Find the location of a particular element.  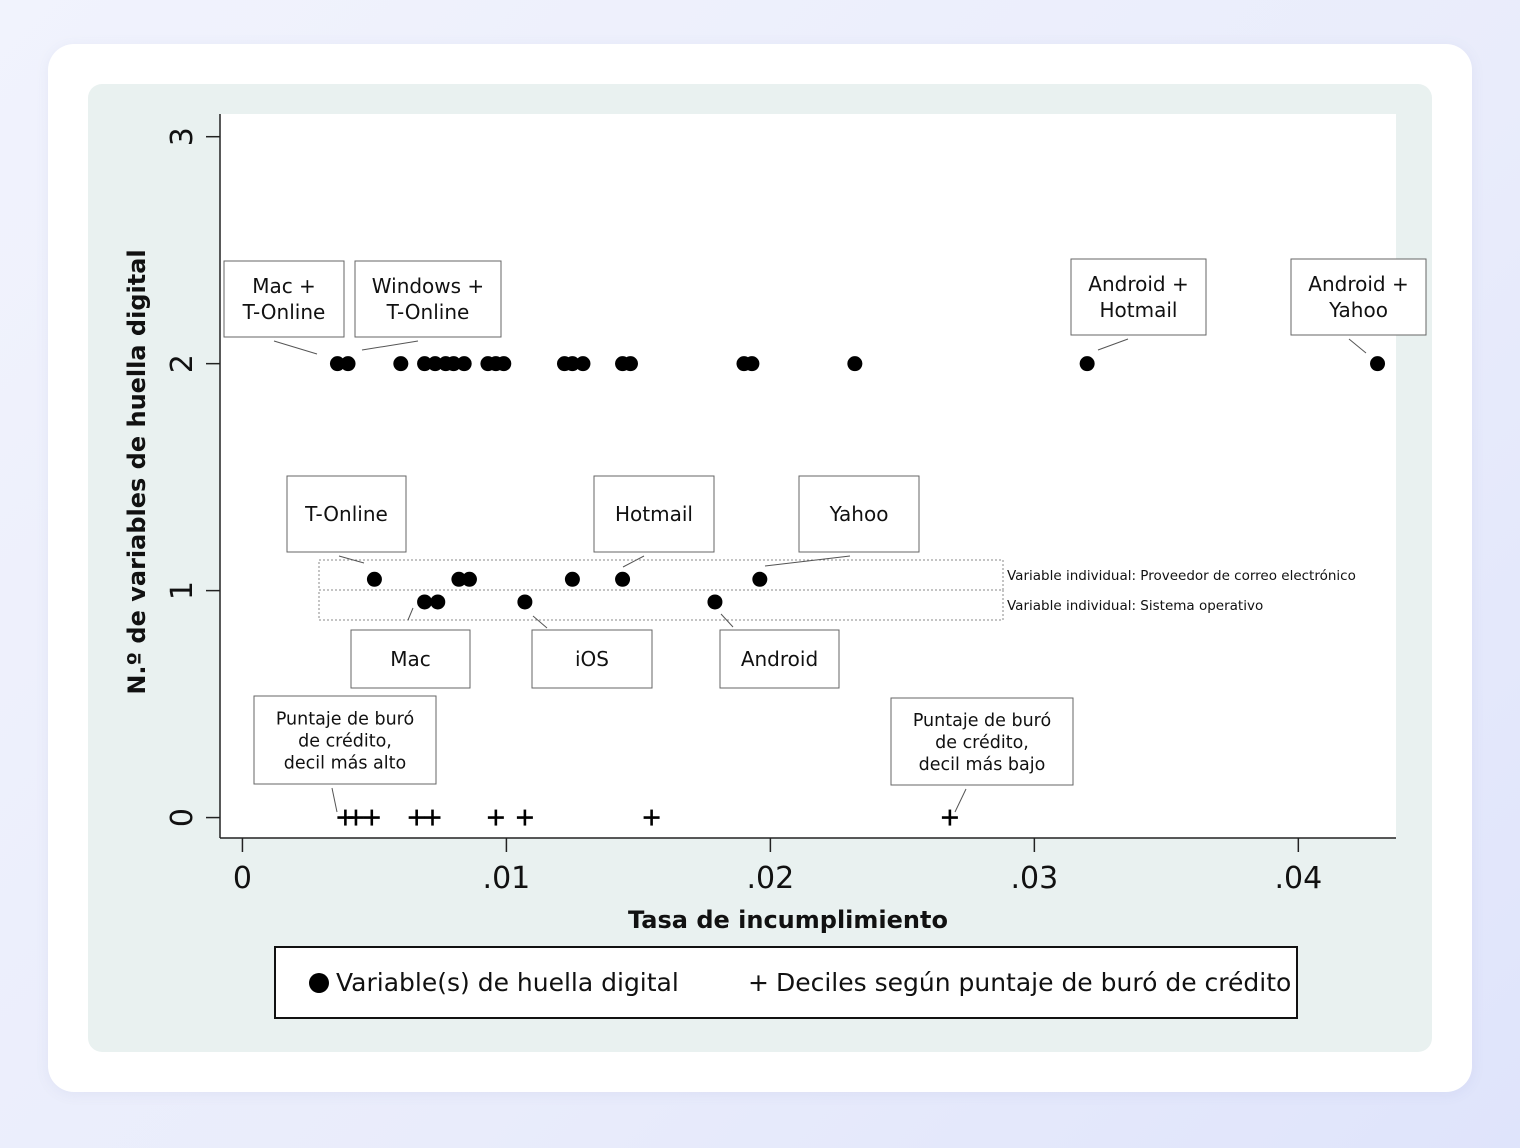

band-label: Variable individual: Sistema operativo is located at coordinates (1135, 606).